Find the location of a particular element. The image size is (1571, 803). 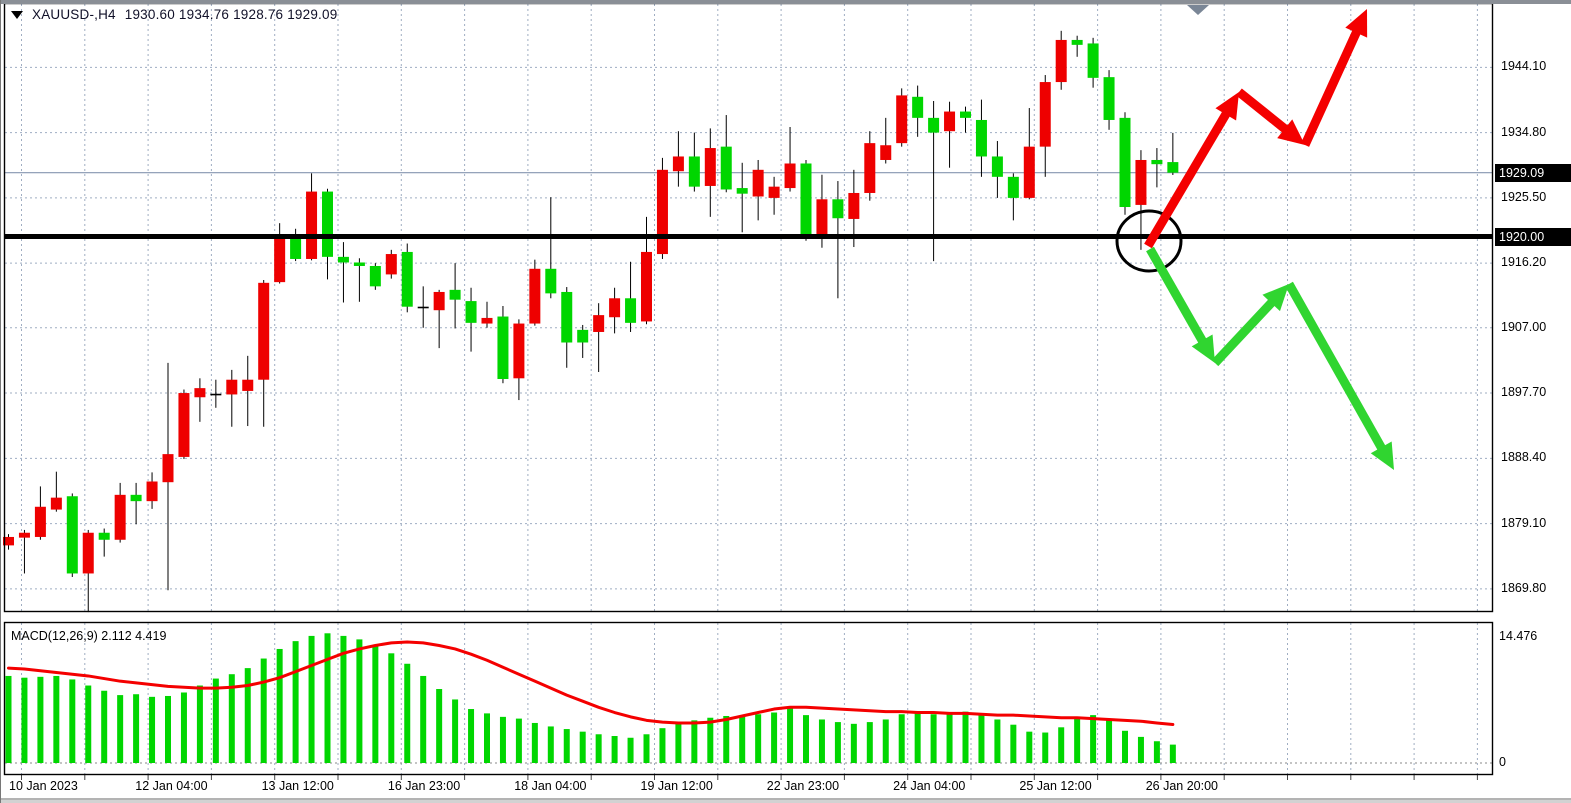

time-axis-label: 25 Jan 12:00 is located at coordinates (1055, 786).